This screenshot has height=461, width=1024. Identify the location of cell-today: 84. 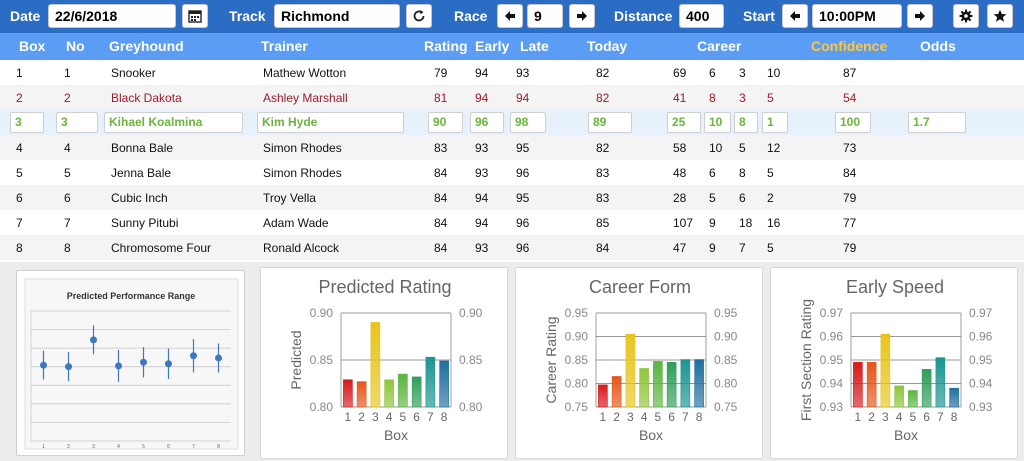
(603, 248).